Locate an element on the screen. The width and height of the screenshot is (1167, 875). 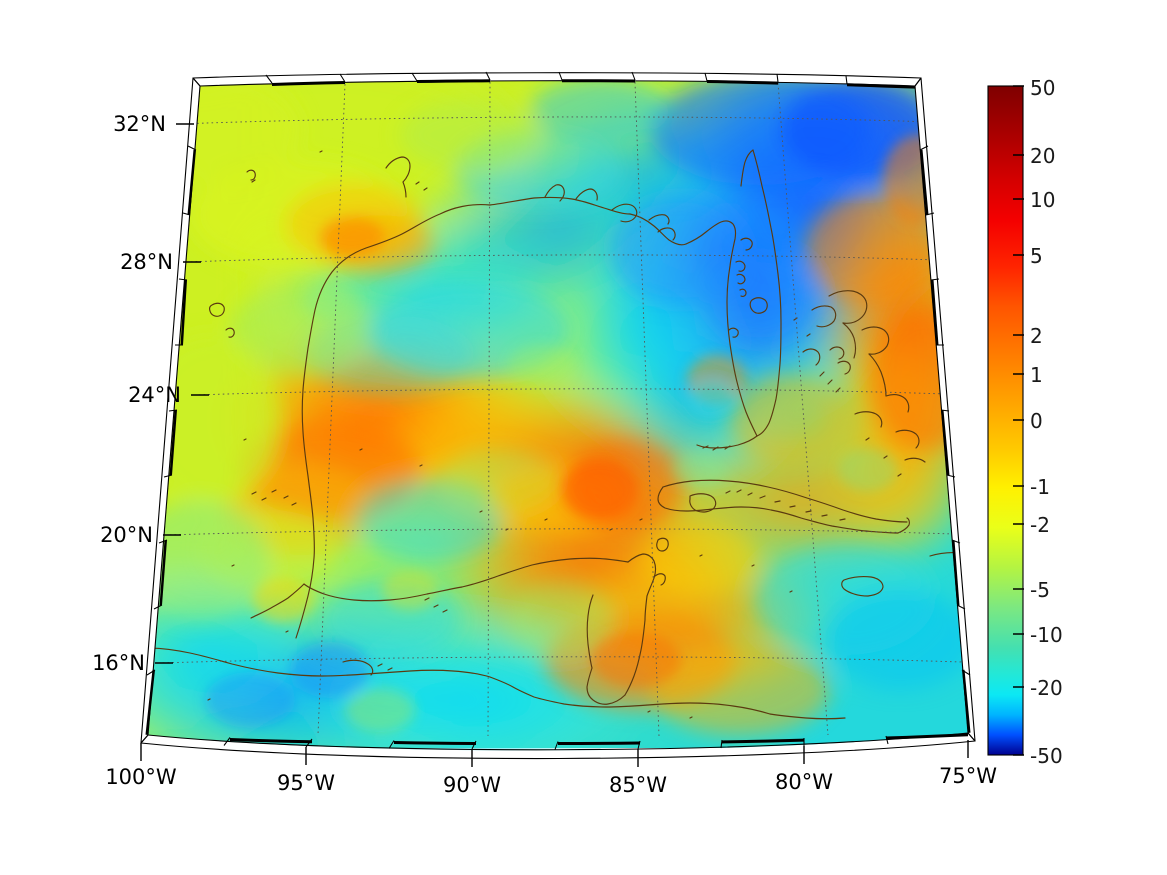
lon-tick-label: 95°W is located at coordinates (306, 783).